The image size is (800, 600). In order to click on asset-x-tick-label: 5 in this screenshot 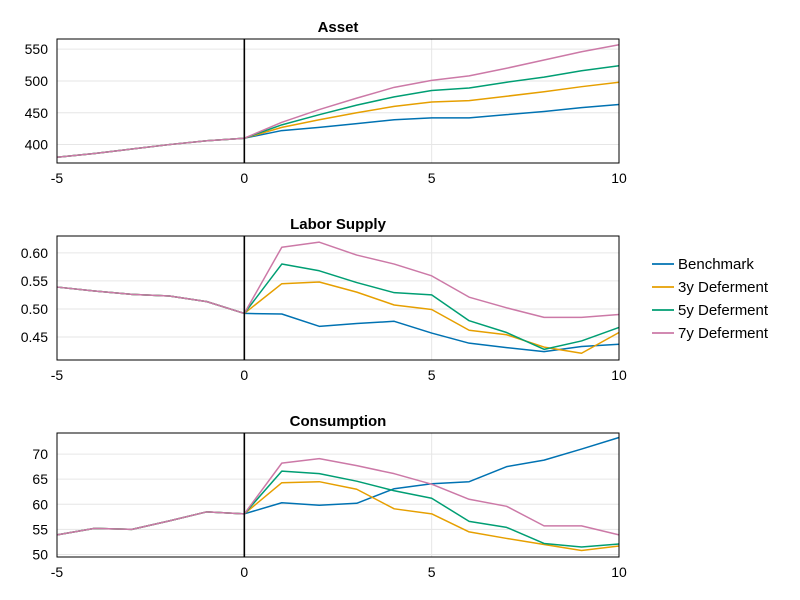, I will do `click(432, 178)`.